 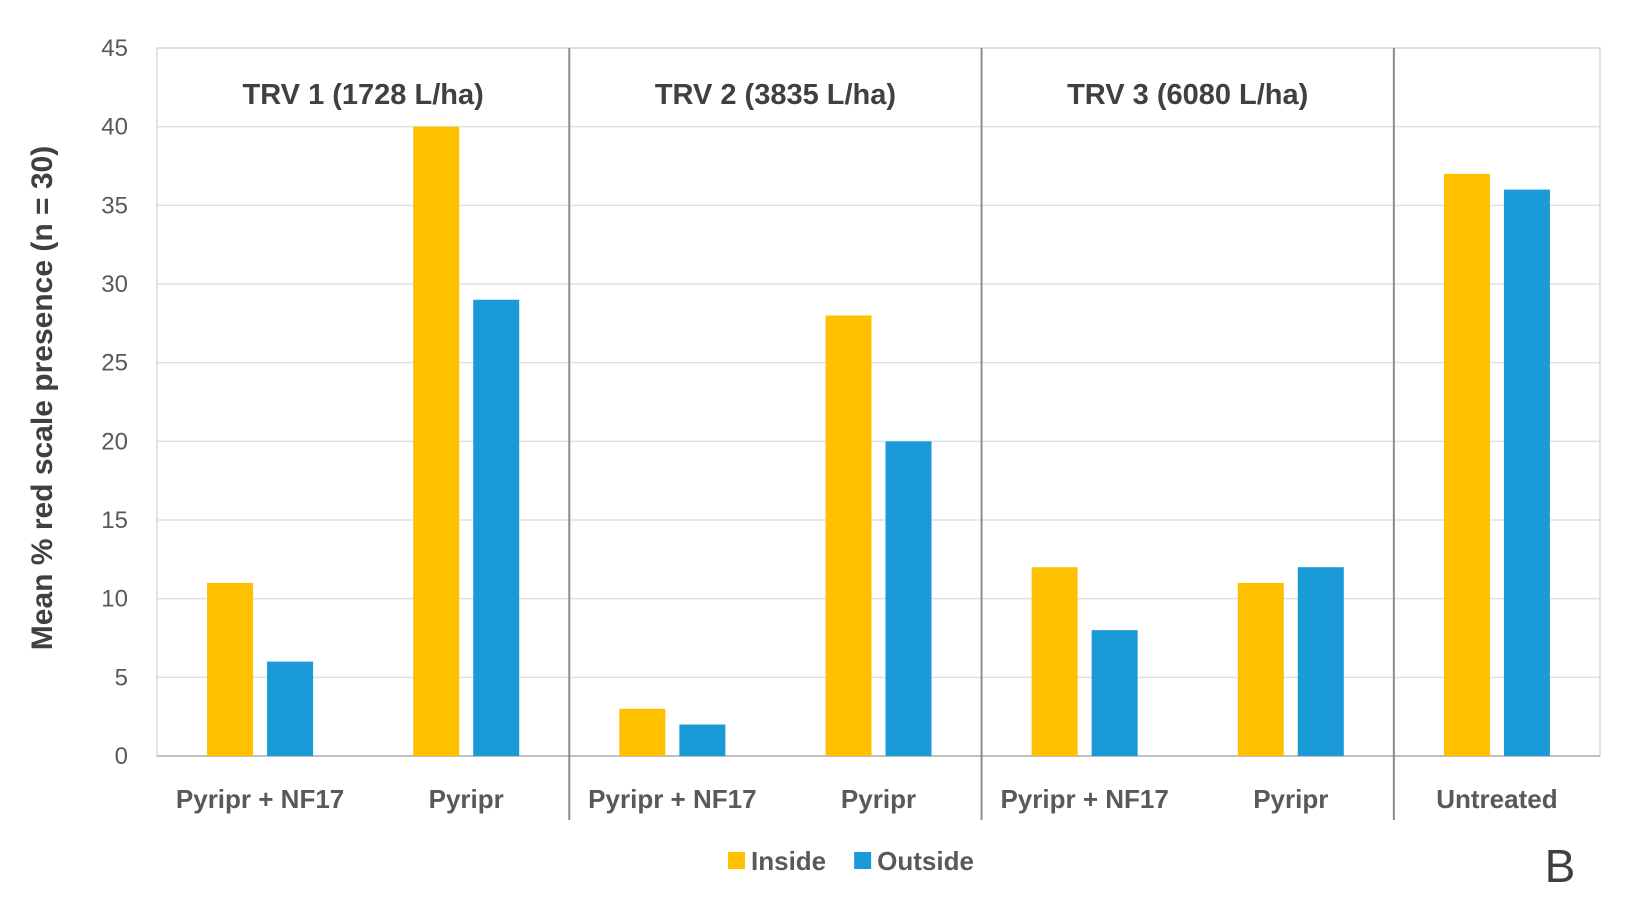 What do you see at coordinates (863, 860) in the screenshot?
I see `legend-swatch-outside` at bounding box center [863, 860].